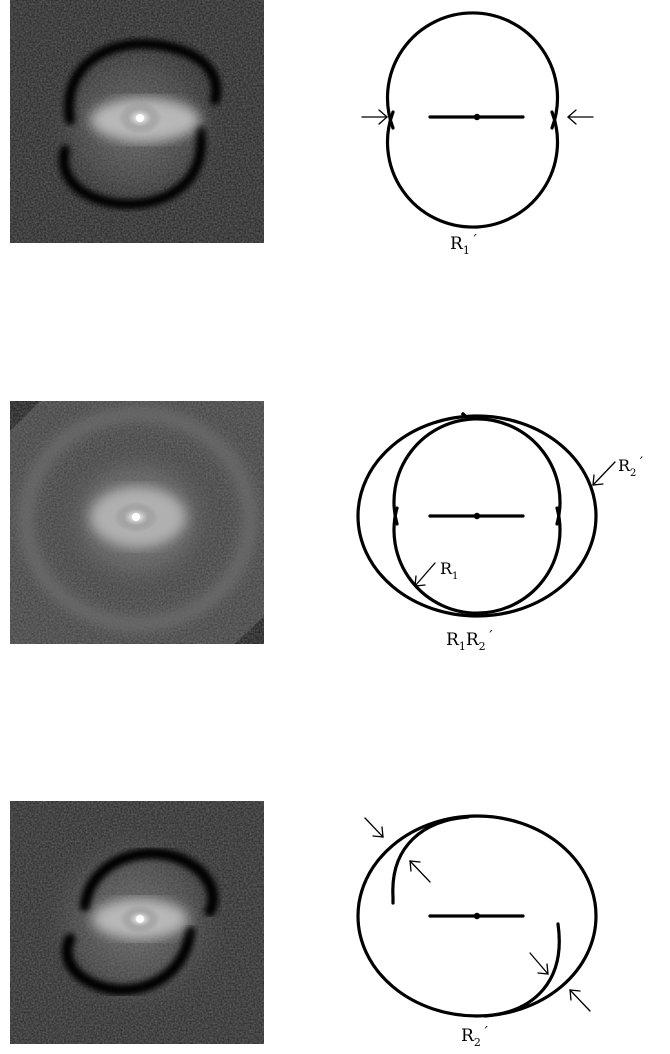 The height and width of the screenshot is (1054, 670). Describe the element at coordinates (420, 871) in the screenshot. I see `arrow-upper-inner-icon` at that location.